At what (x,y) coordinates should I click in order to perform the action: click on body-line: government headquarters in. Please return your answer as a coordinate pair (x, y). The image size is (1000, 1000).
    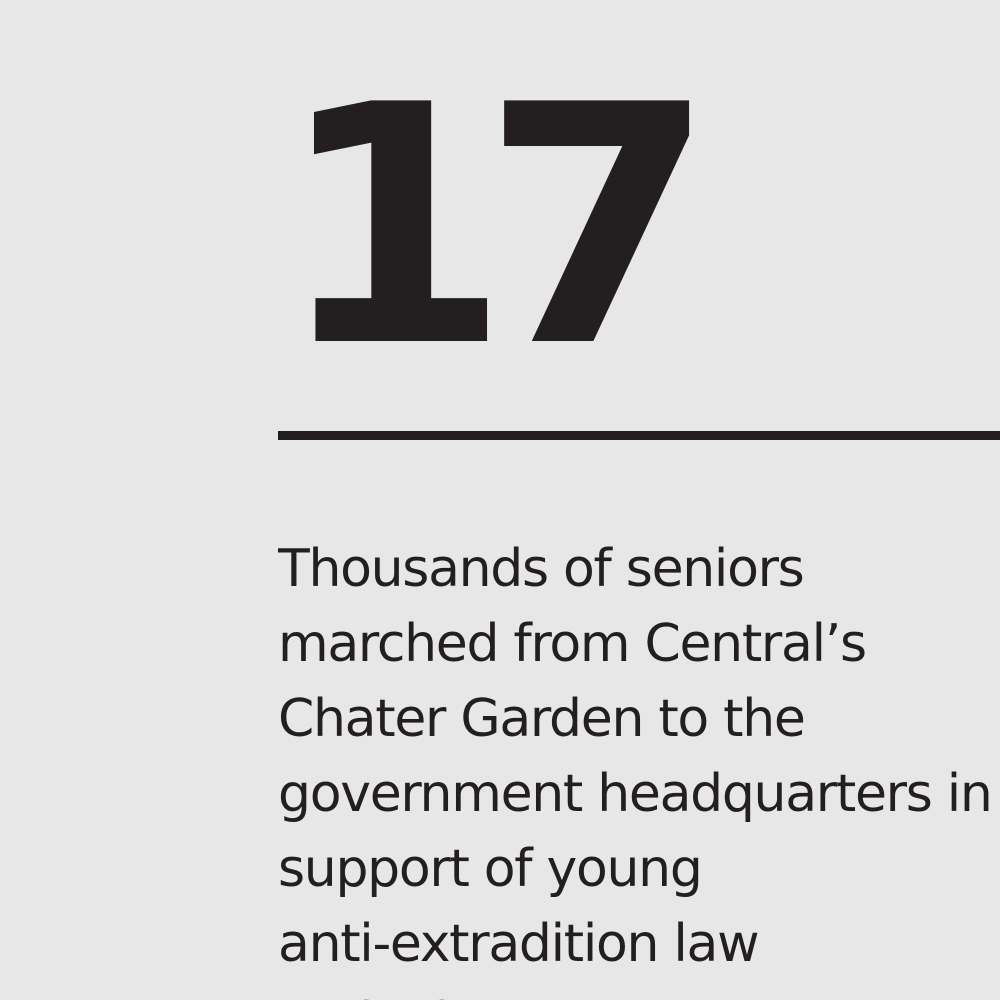
    Looking at the image, I should click on (635, 794).